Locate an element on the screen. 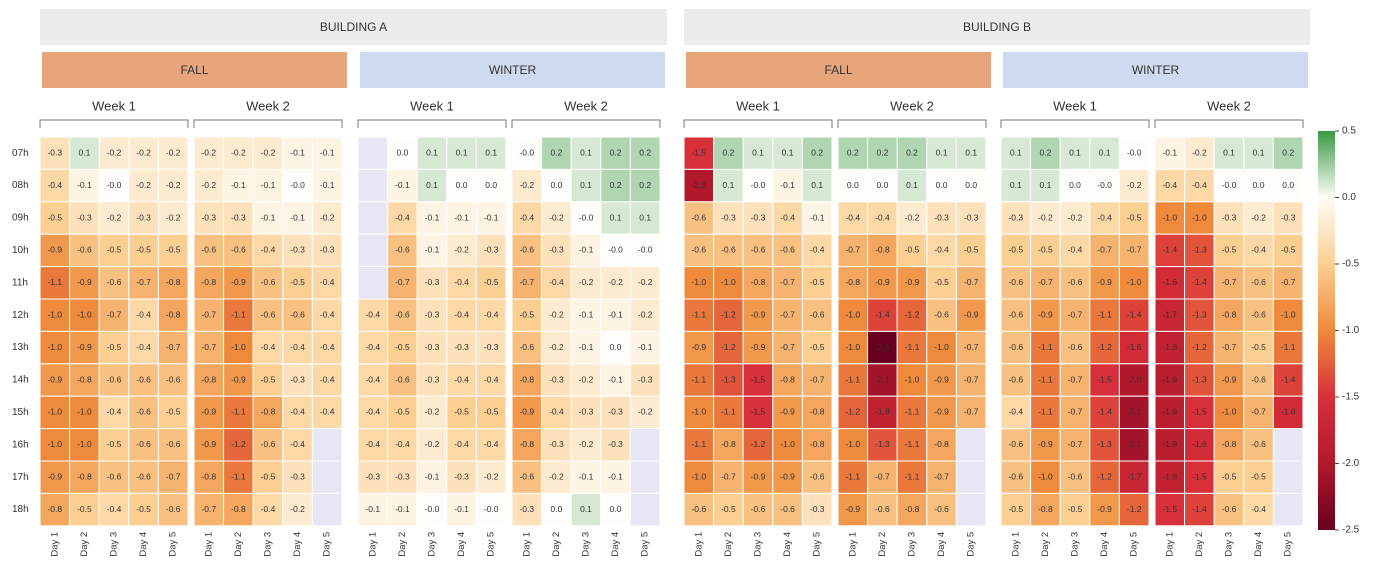 The height and width of the screenshot is (566, 1375). cell-label: -1.9 is located at coordinates (1169, 444).